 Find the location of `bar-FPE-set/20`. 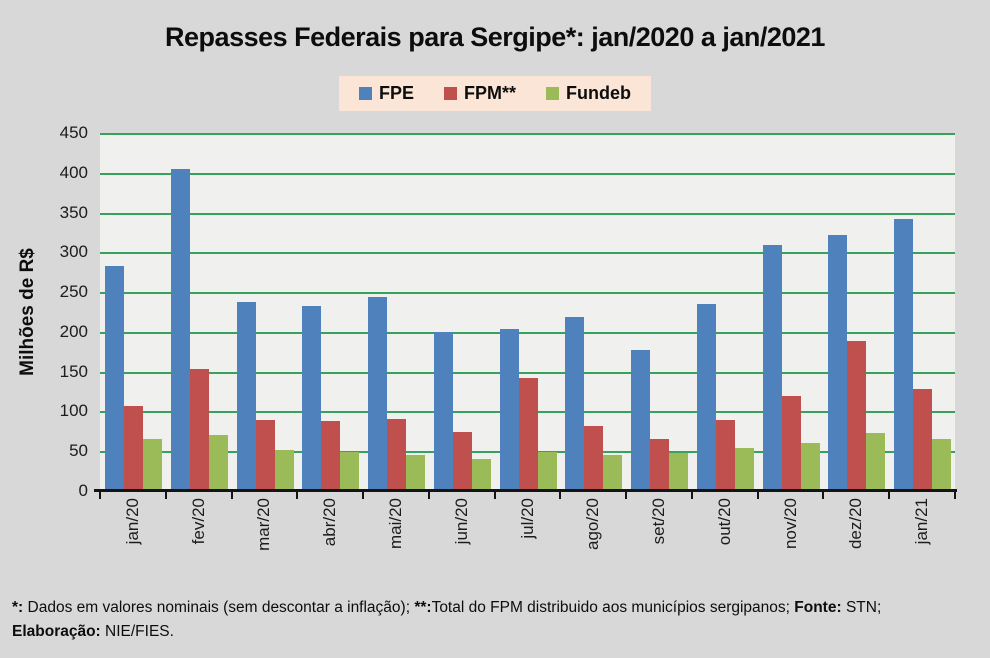

bar-FPE-set/20 is located at coordinates (641, 420).